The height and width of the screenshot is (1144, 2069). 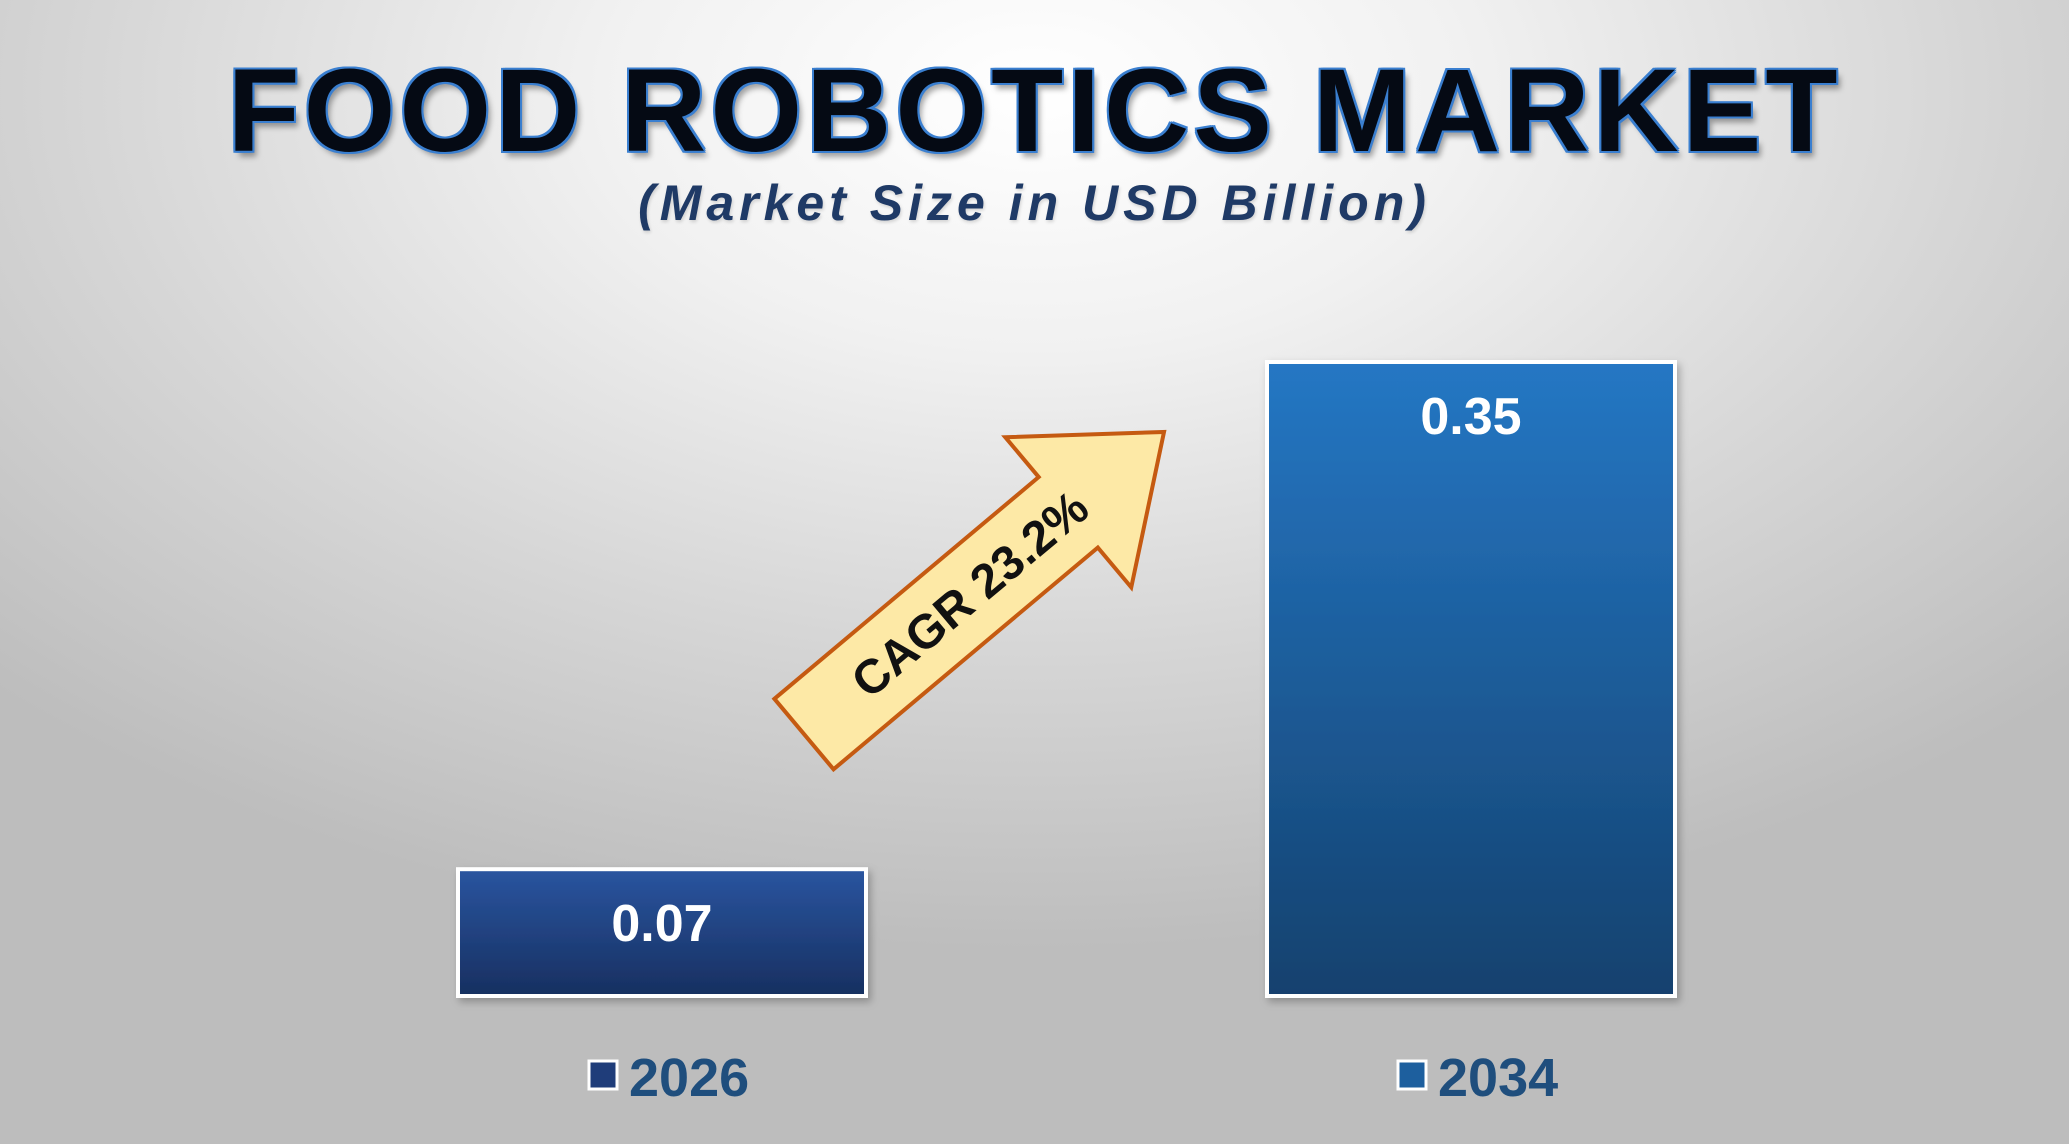 I want to click on bar-2026, so click(x=662, y=933).